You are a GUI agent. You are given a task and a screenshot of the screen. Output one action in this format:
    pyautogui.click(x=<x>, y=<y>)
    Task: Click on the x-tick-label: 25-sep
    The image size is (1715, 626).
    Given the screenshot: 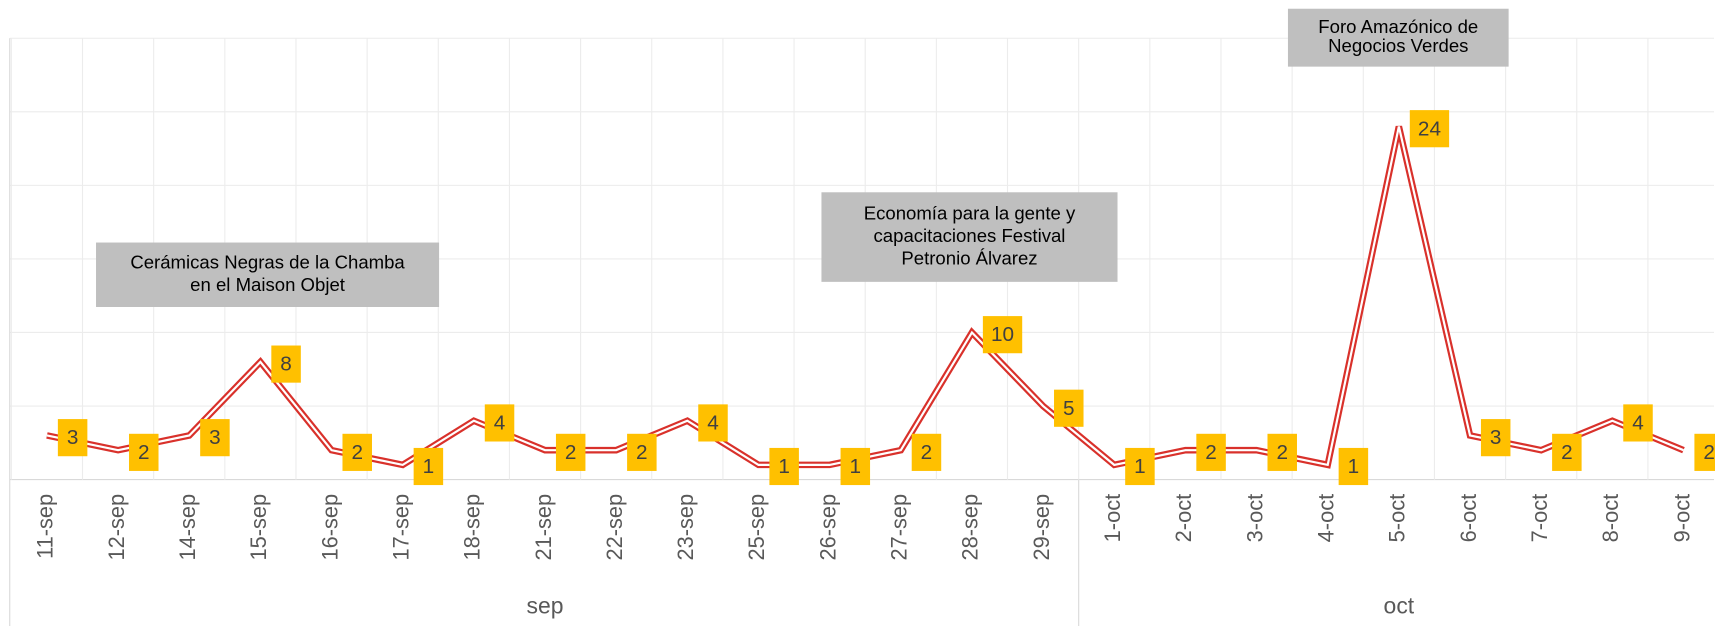 What is the action you would take?
    pyautogui.click(x=756, y=527)
    